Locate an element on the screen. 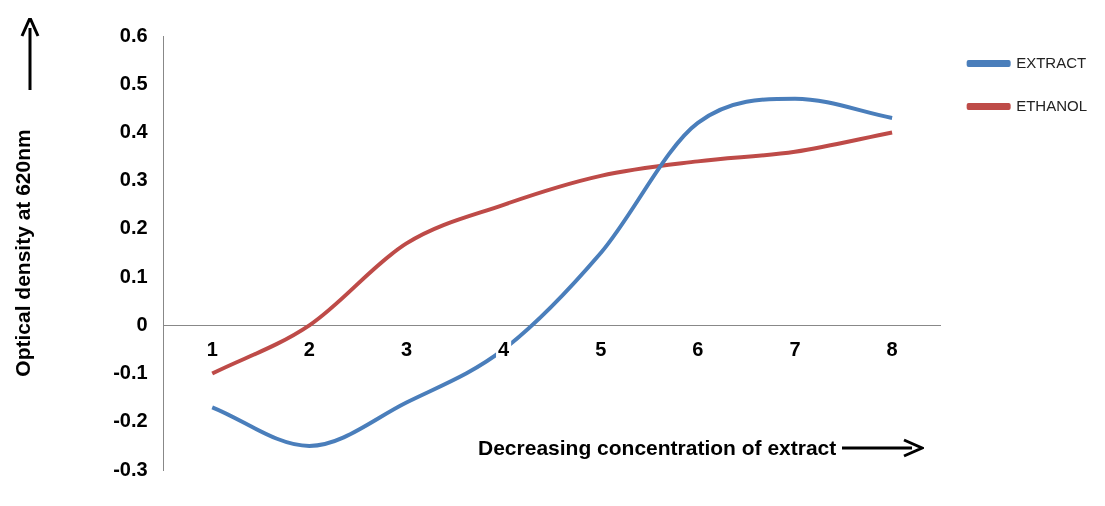  x-tick-label: 3 is located at coordinates (406, 348).